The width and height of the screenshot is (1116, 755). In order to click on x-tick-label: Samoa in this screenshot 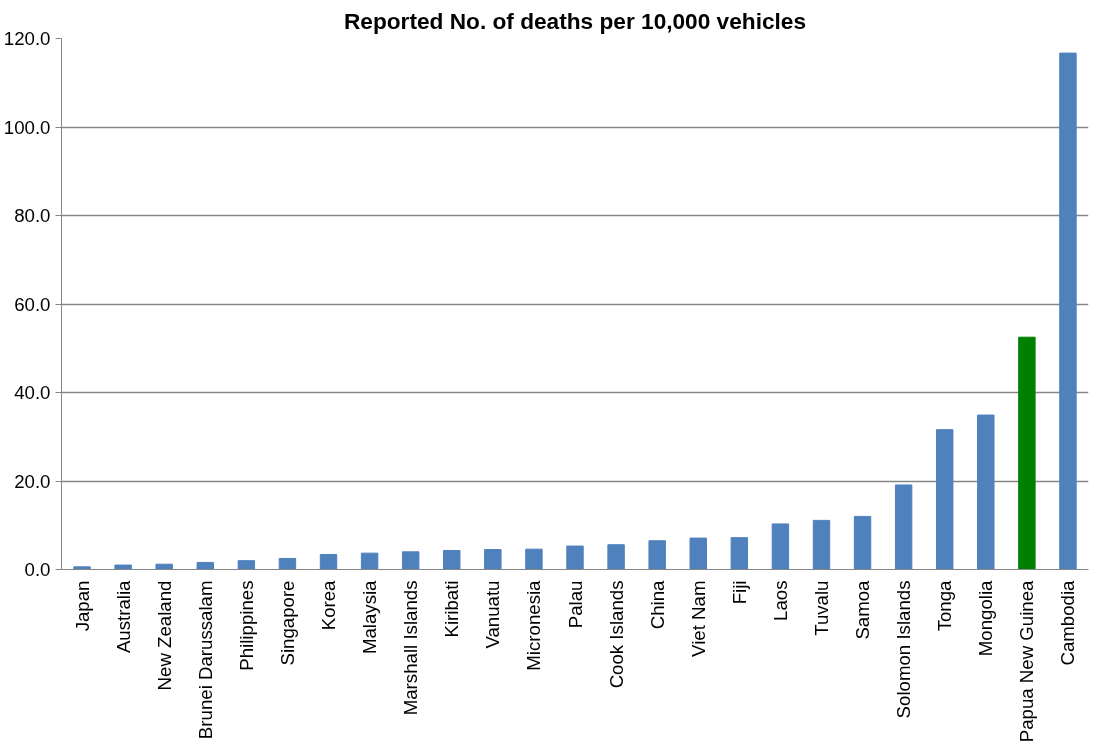, I will do `click(863, 609)`.